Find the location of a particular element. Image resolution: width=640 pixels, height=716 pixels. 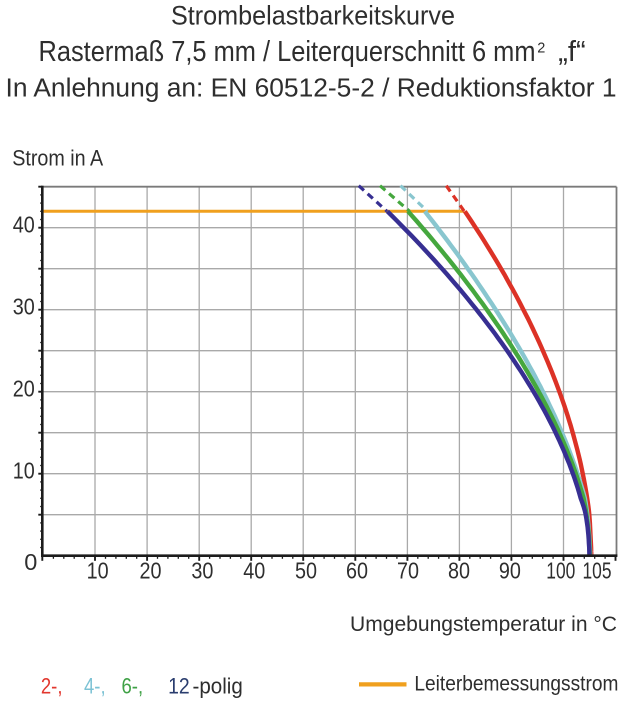

svg-text: -polig is located at coordinates (218, 685).